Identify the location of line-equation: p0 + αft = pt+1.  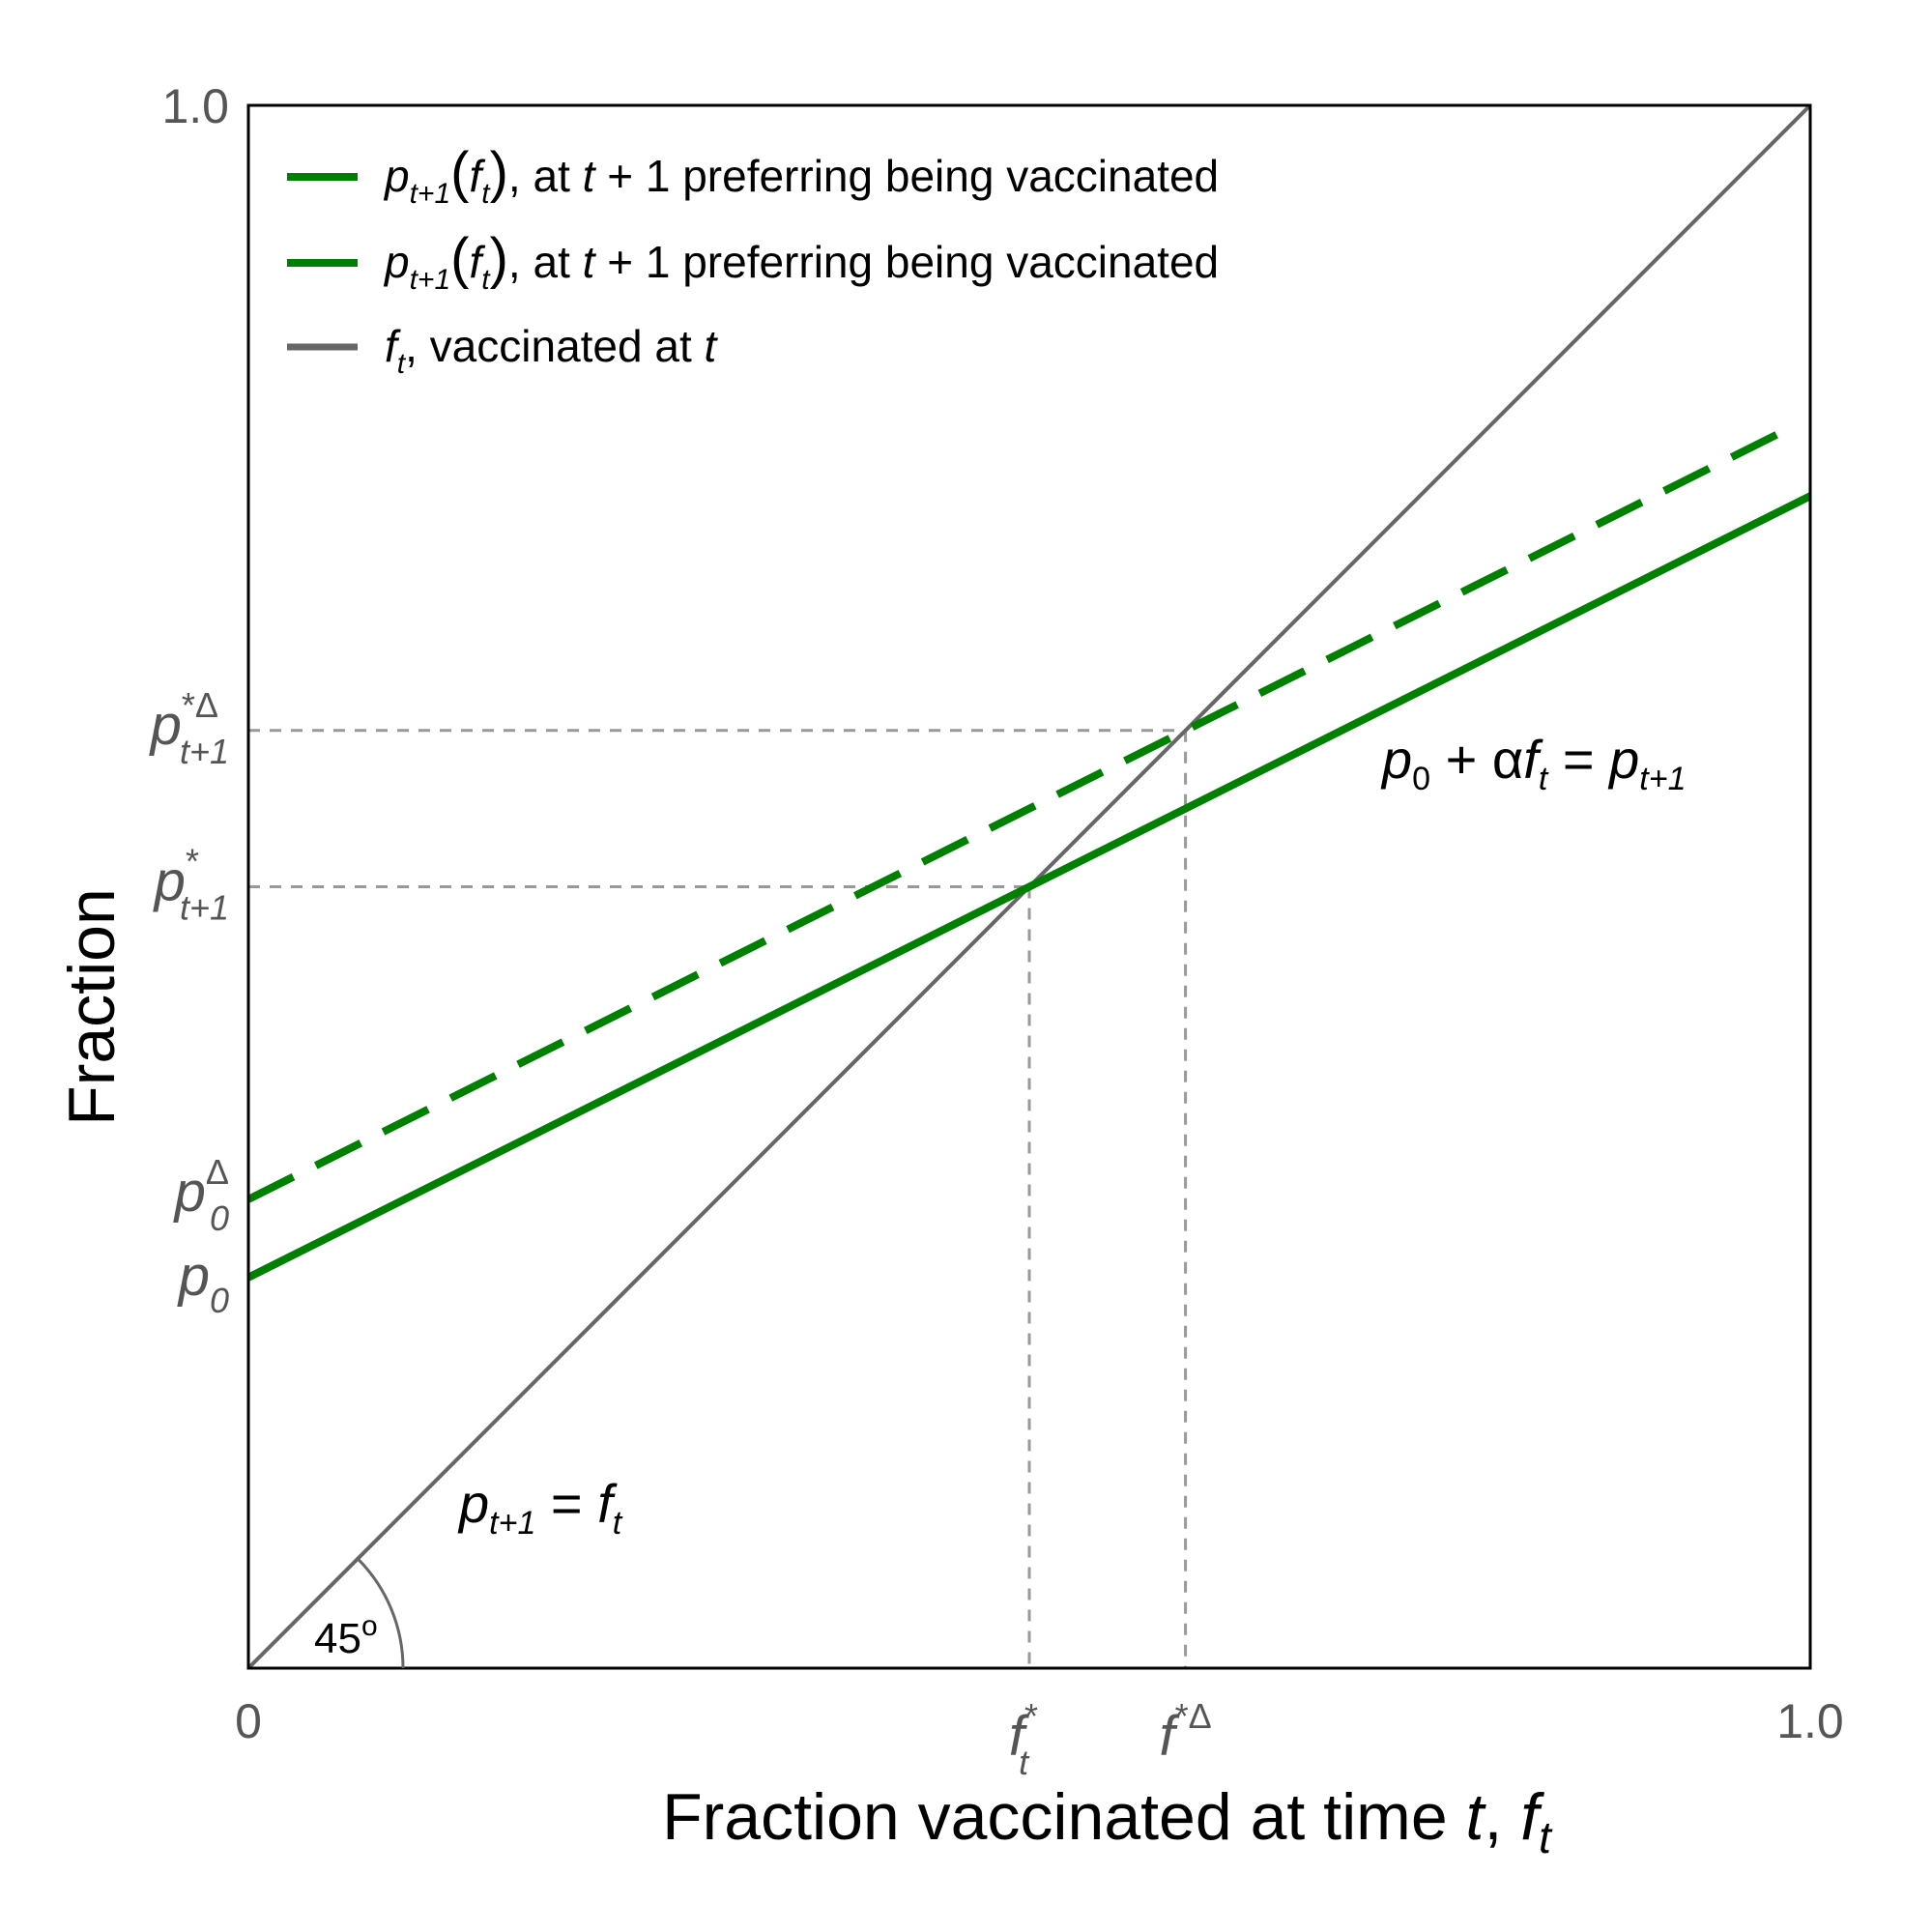
(1533, 763).